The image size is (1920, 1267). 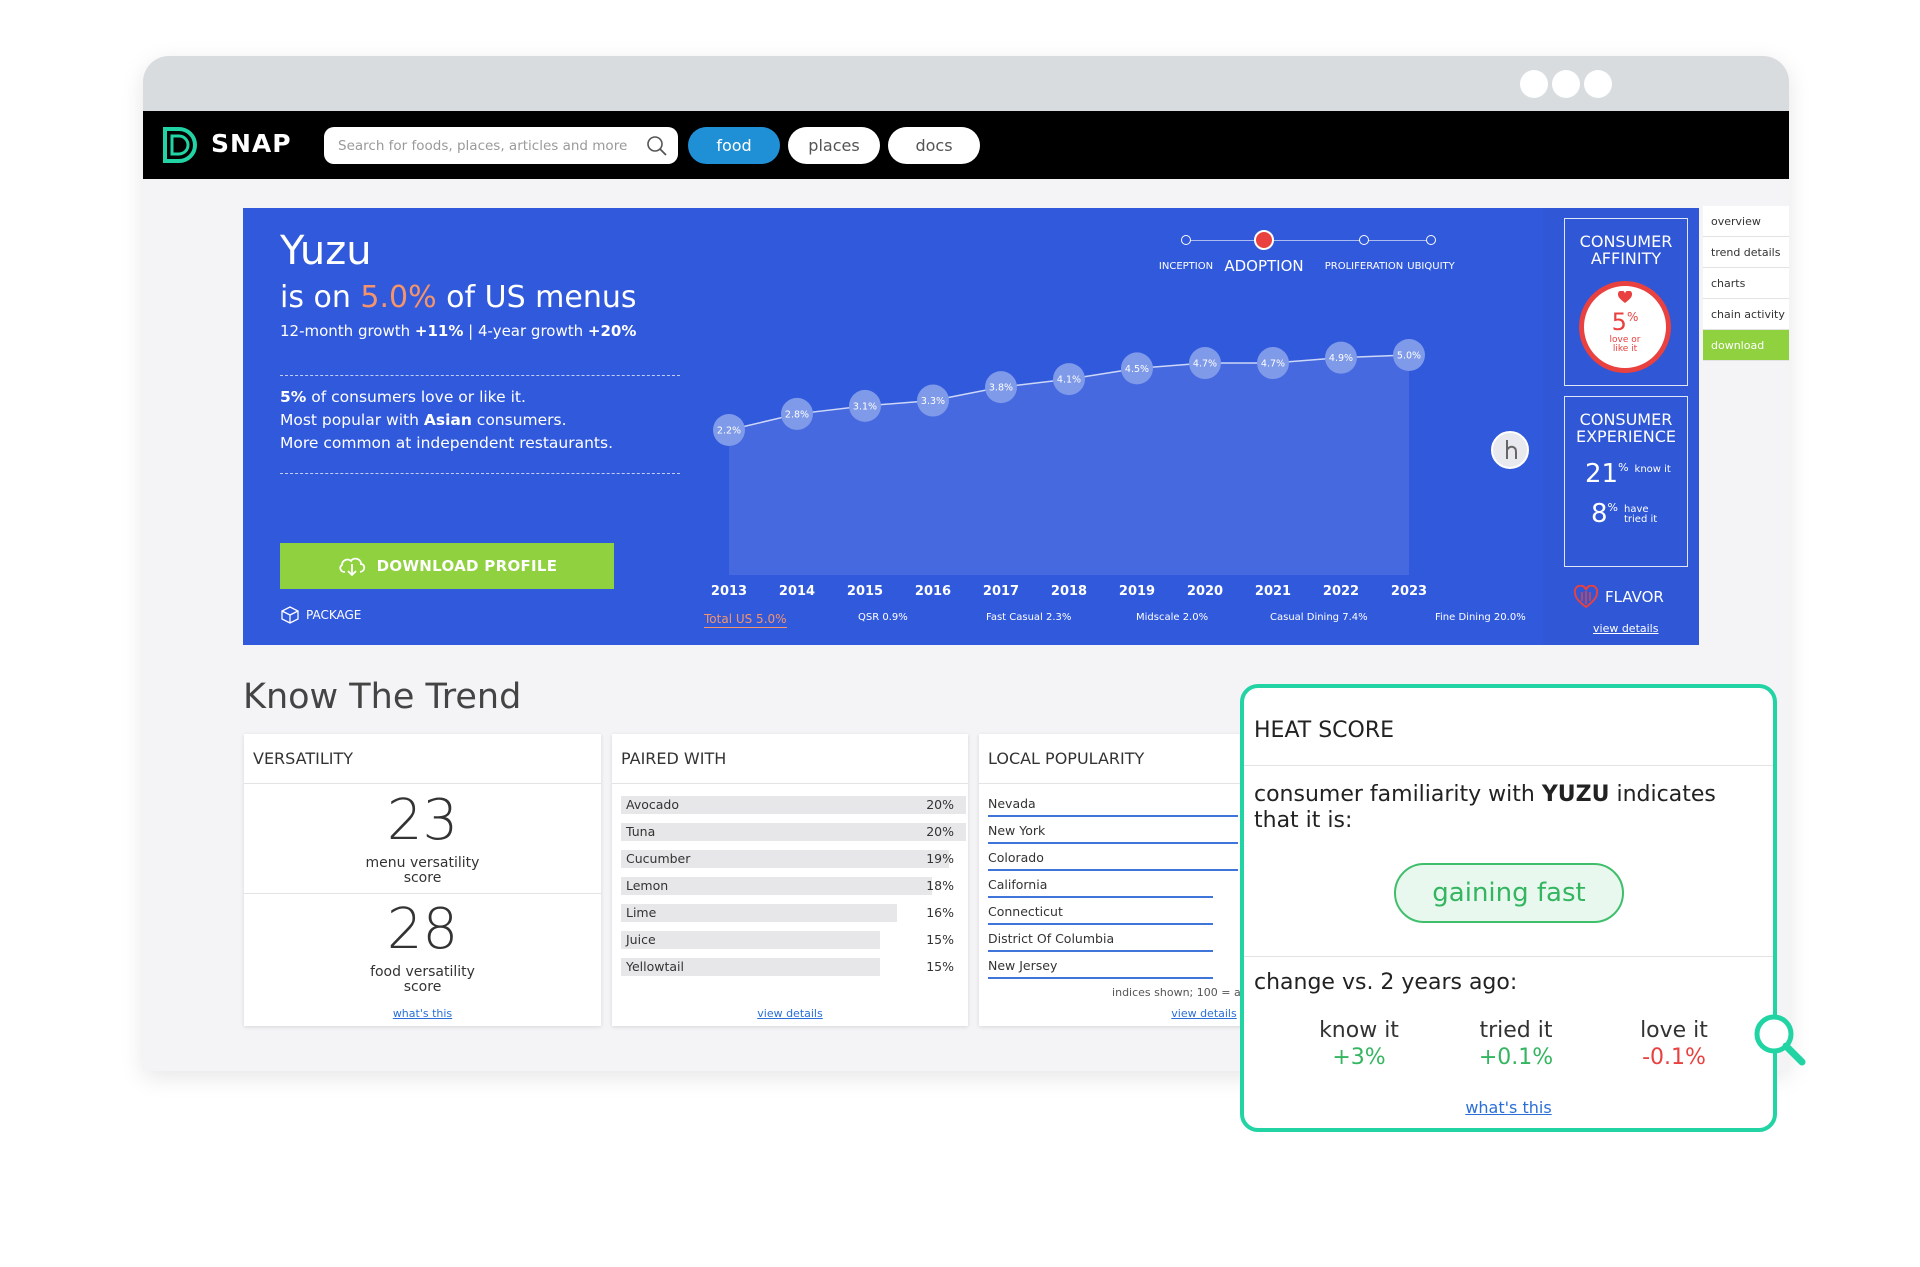 What do you see at coordinates (1069, 465) in the screenshot?
I see `chart-area-fill` at bounding box center [1069, 465].